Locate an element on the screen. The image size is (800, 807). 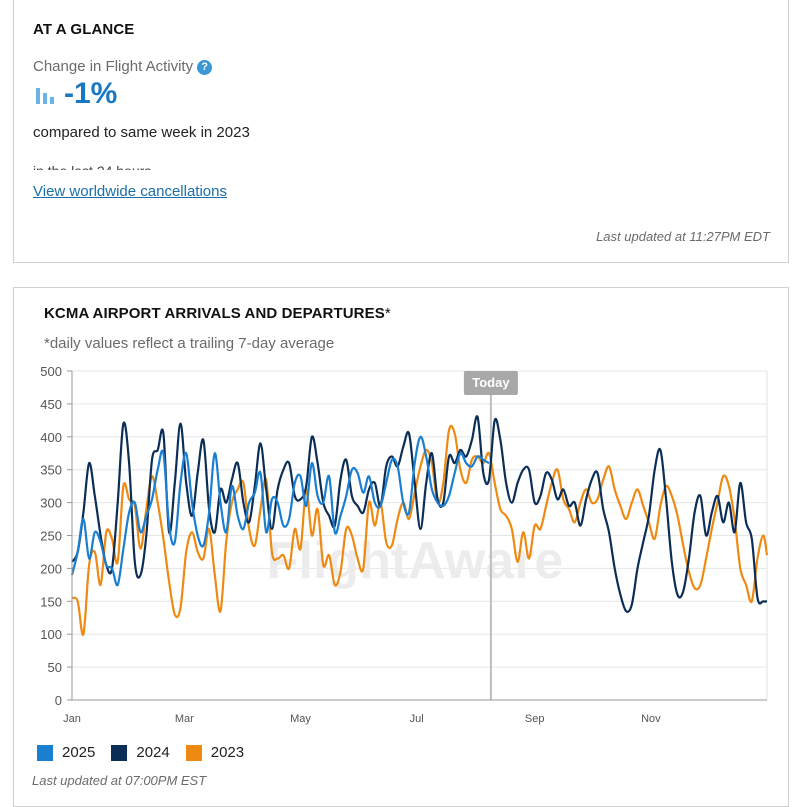
legend-item-2023: 2023 is located at coordinates (215, 752).